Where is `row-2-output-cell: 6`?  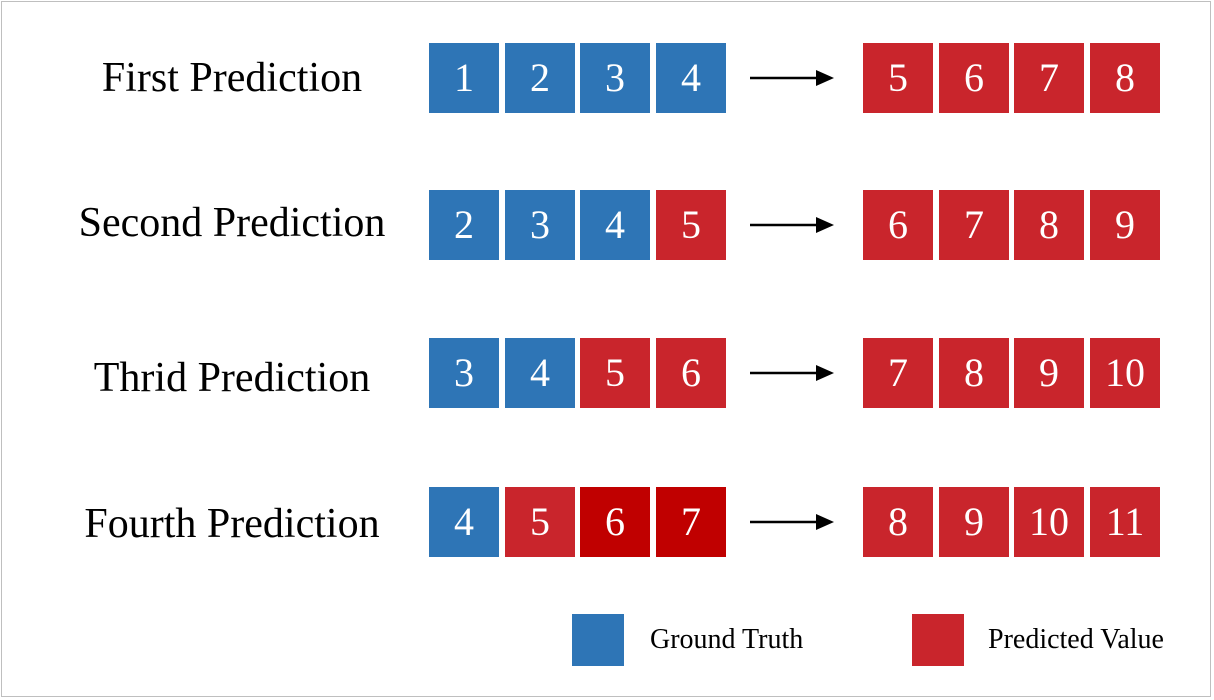
row-2-output-cell: 6 is located at coordinates (898, 225).